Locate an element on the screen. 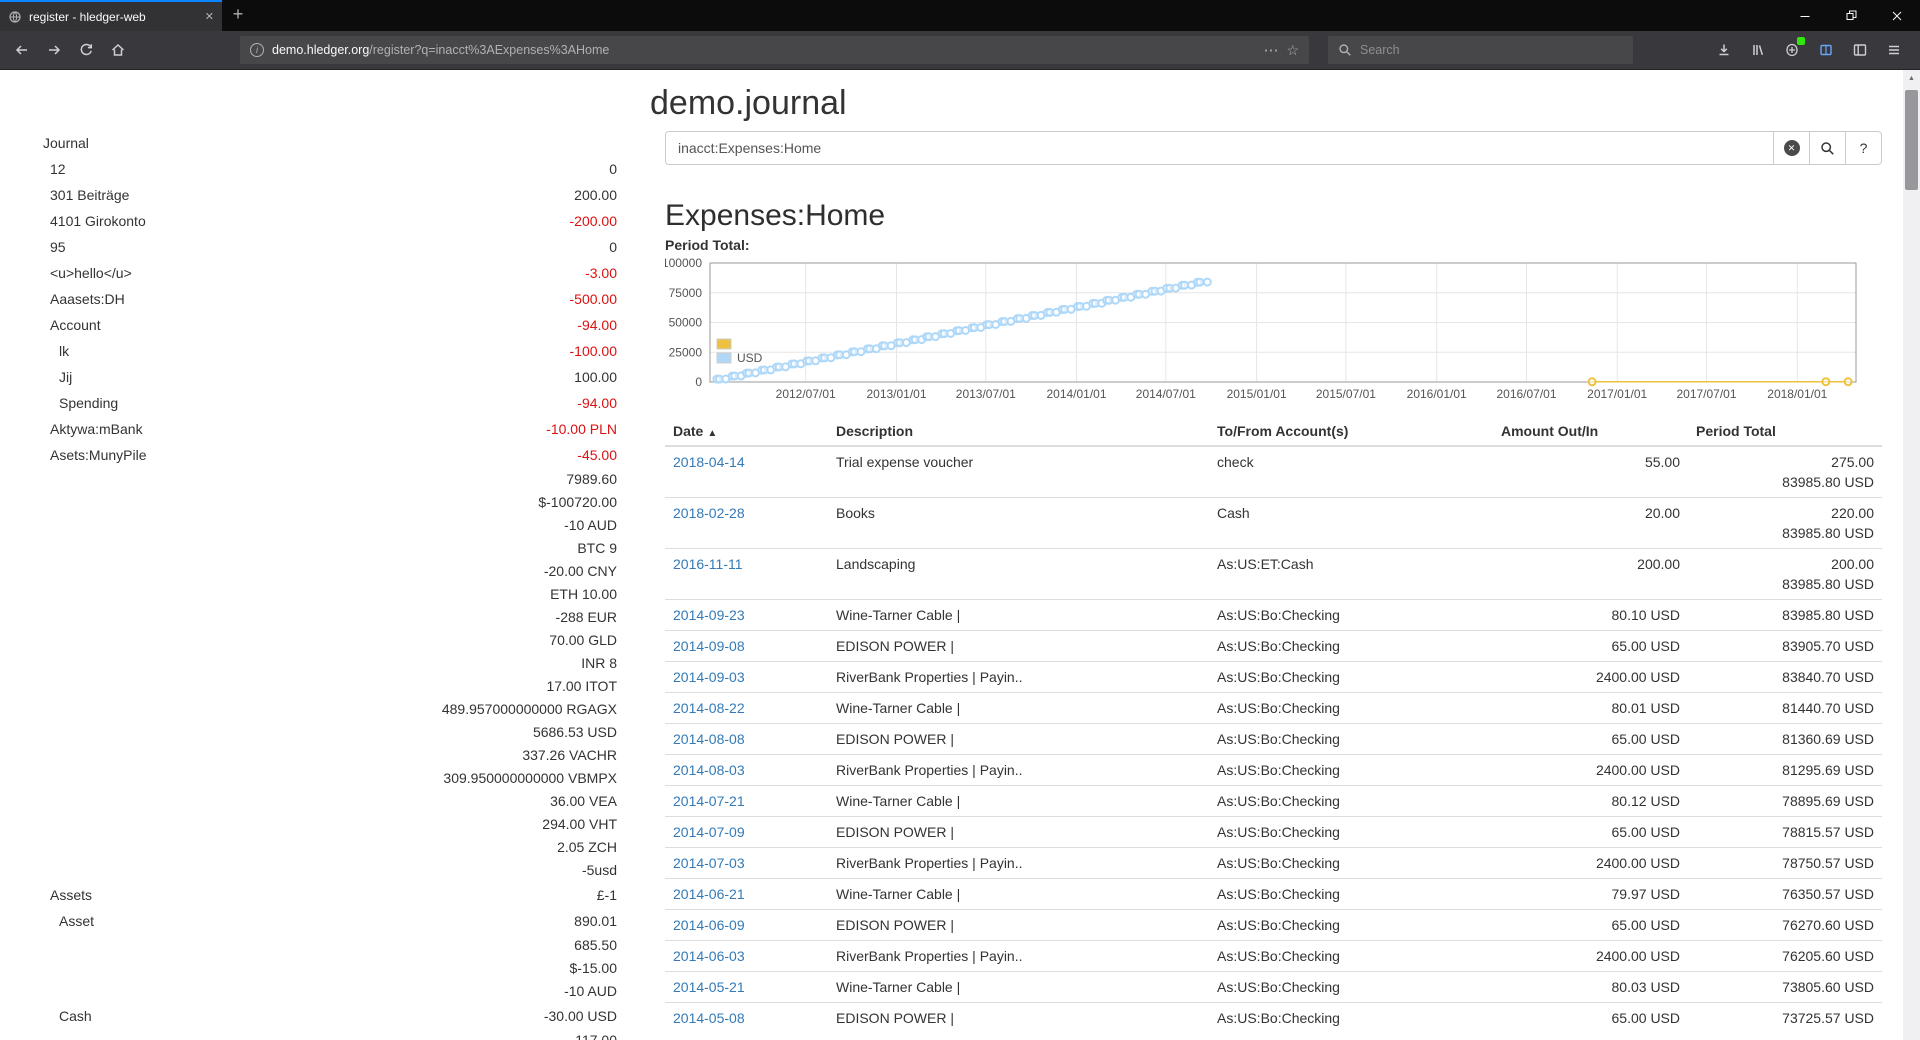 The height and width of the screenshot is (1040, 1920). transaction-date-link: 2014-08-22 is located at coordinates (709, 708).